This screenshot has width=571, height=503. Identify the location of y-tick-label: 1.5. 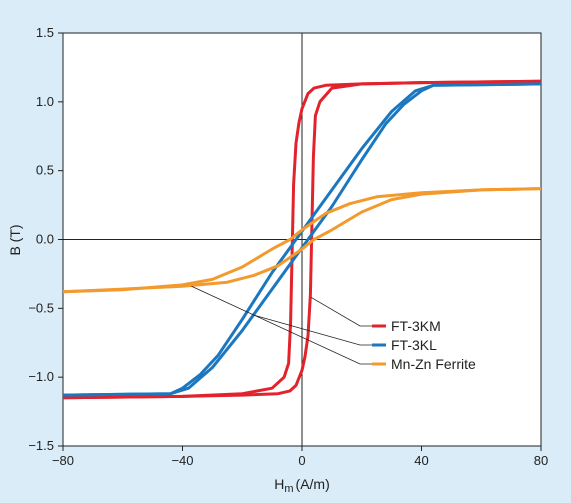
(45, 32).